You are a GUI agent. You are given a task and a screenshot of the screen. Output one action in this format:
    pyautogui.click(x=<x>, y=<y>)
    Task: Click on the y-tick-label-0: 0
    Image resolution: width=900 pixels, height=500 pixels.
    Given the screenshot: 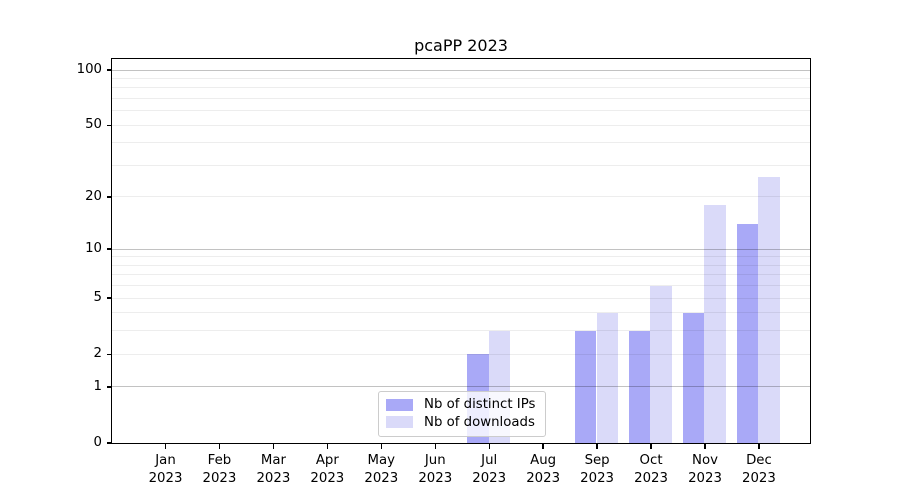 What is the action you would take?
    pyautogui.click(x=97, y=442)
    